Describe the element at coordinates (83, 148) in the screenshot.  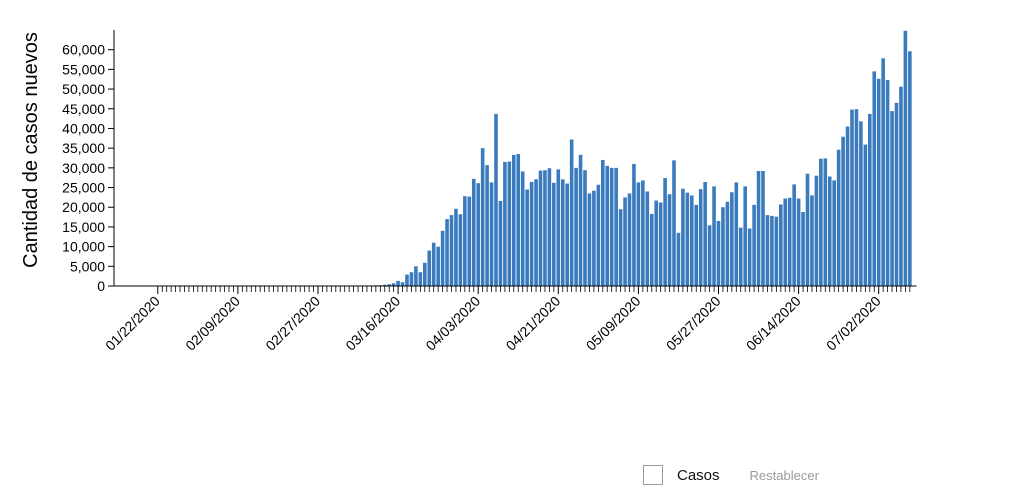
I see `y-tick-label: 35,000` at that location.